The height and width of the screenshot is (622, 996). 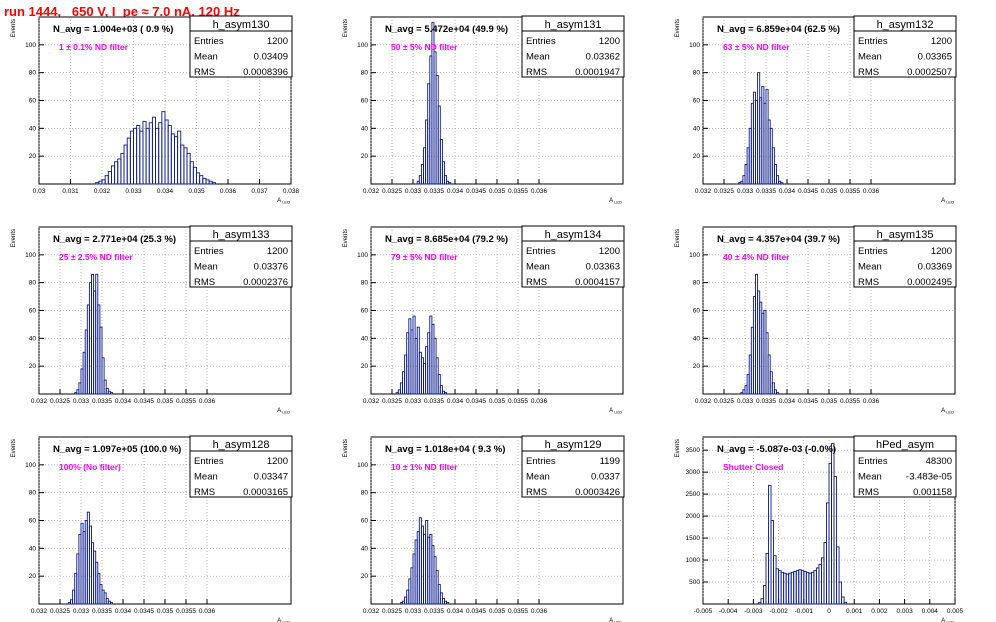 What do you see at coordinates (728, 611) in the screenshot?
I see `x-tick-label: -0.004` at bounding box center [728, 611].